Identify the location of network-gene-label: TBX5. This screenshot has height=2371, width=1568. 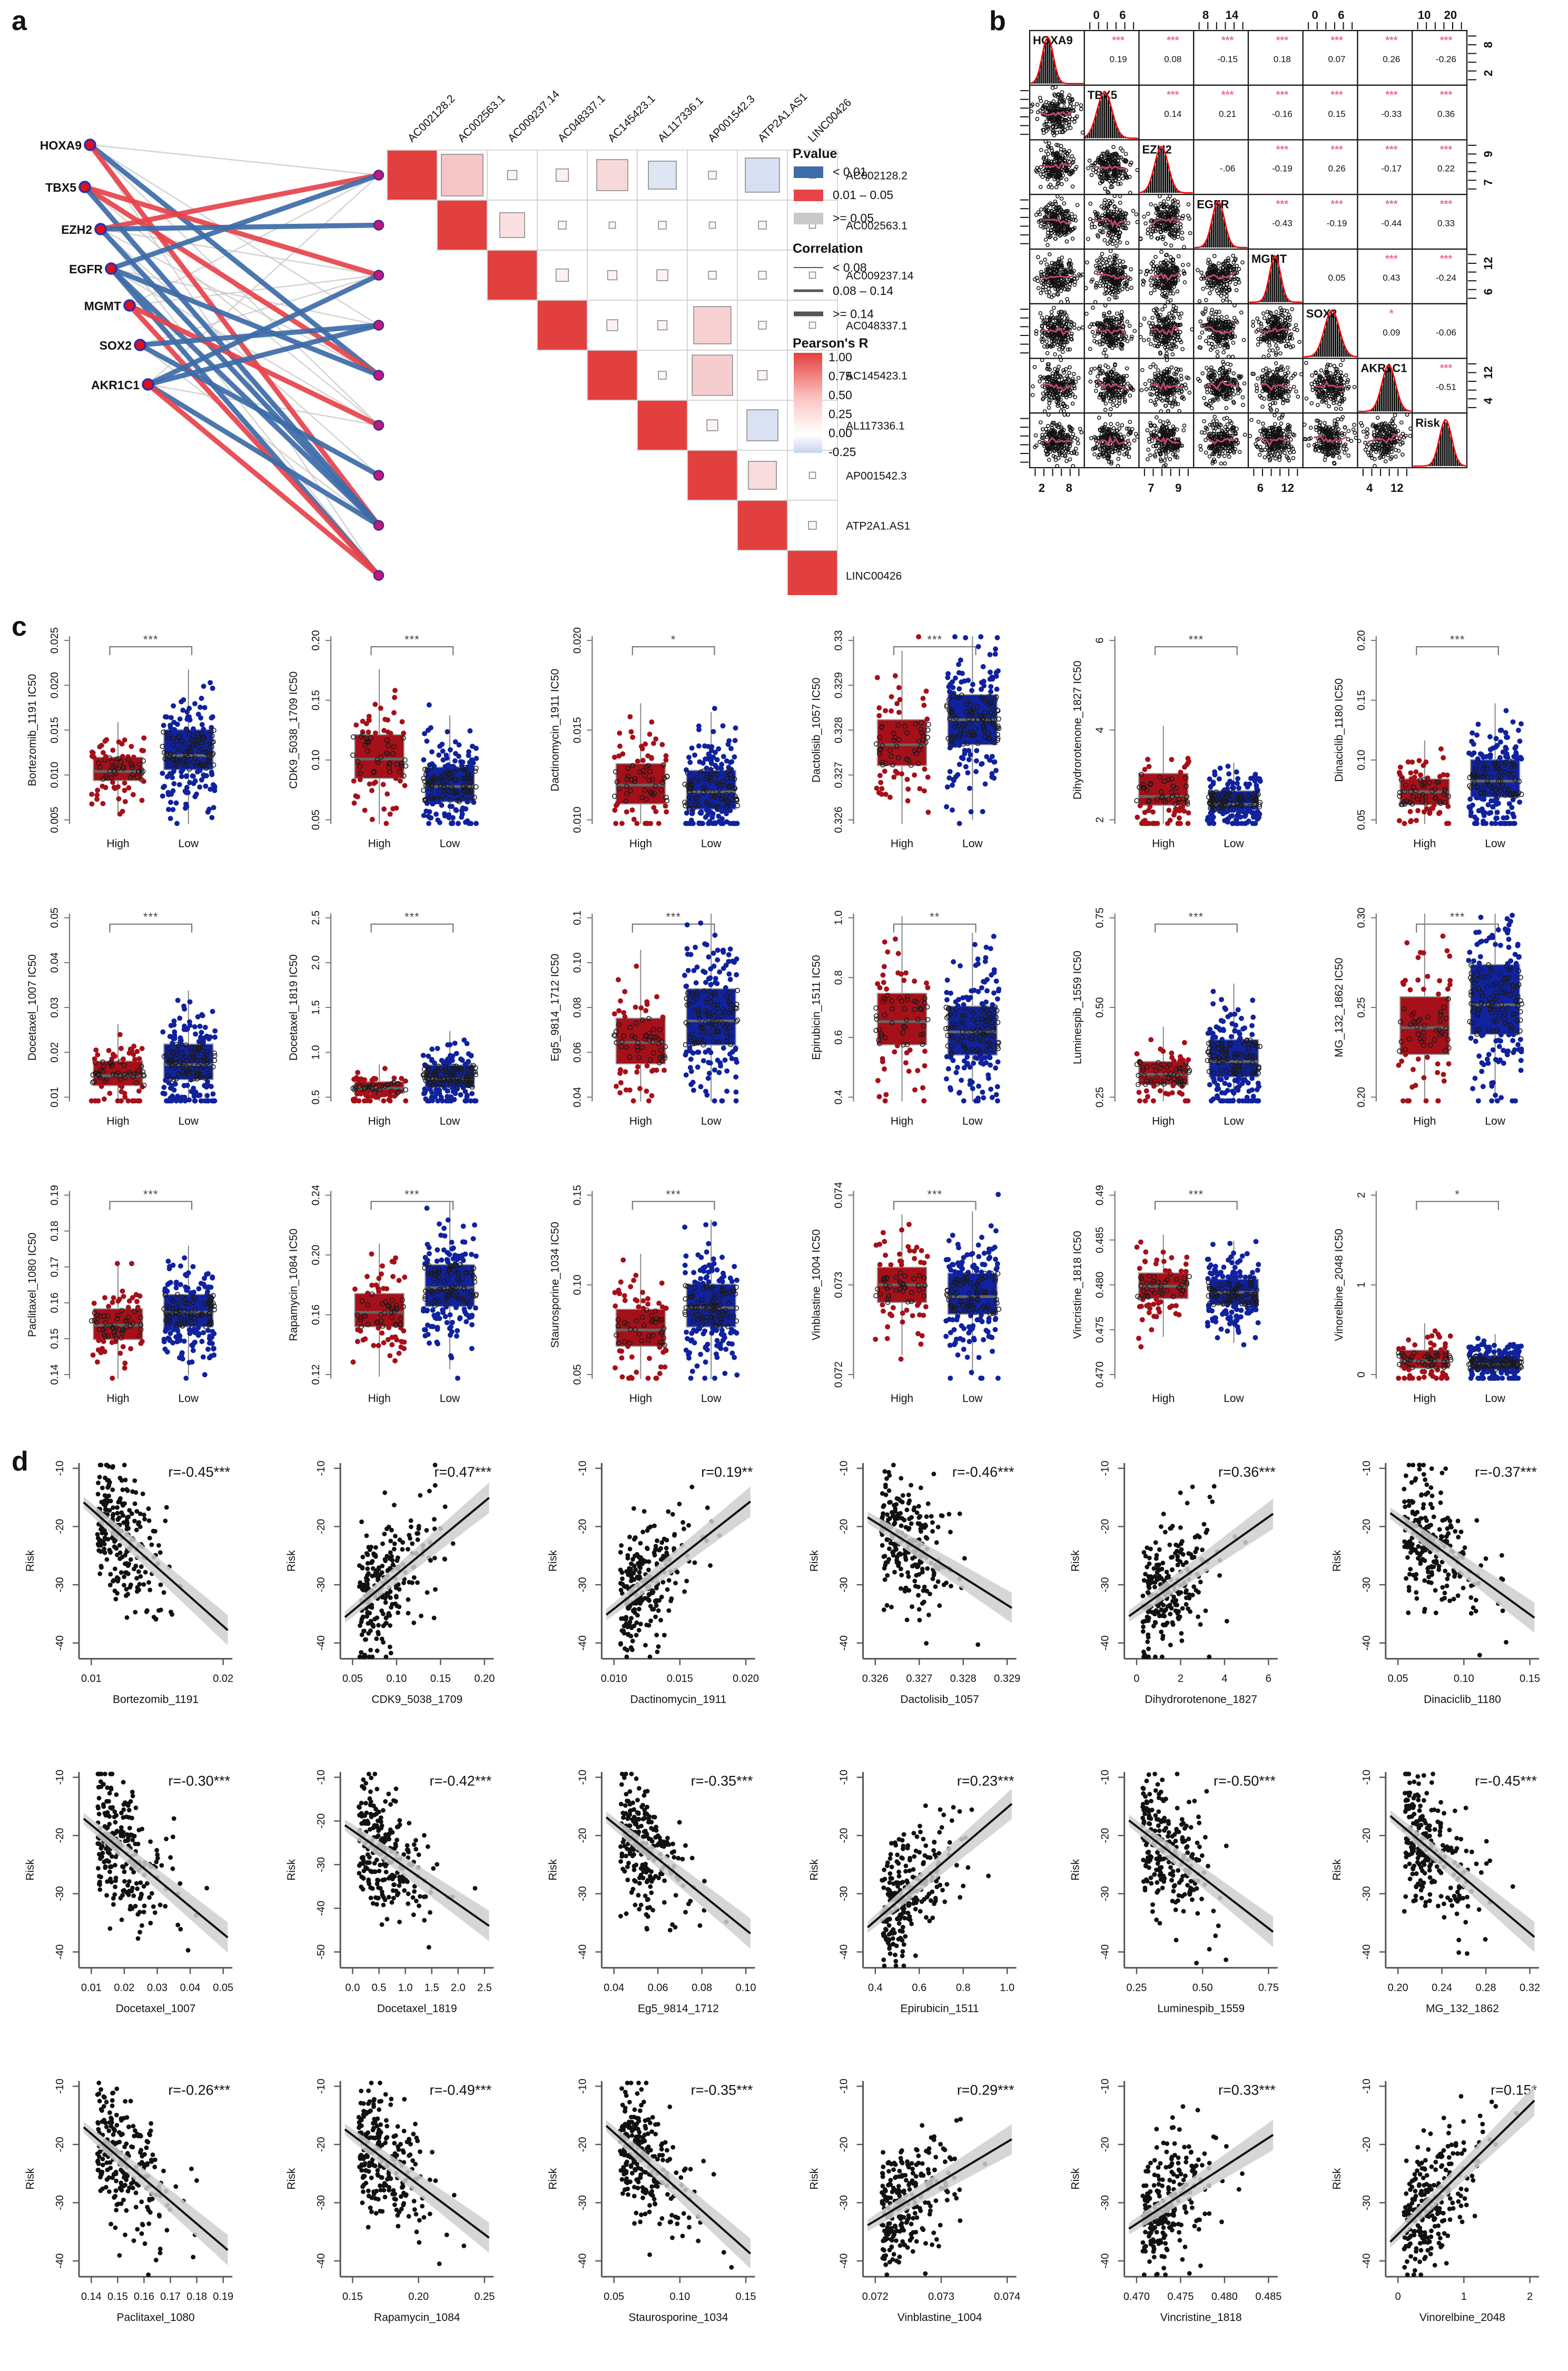
(60, 187).